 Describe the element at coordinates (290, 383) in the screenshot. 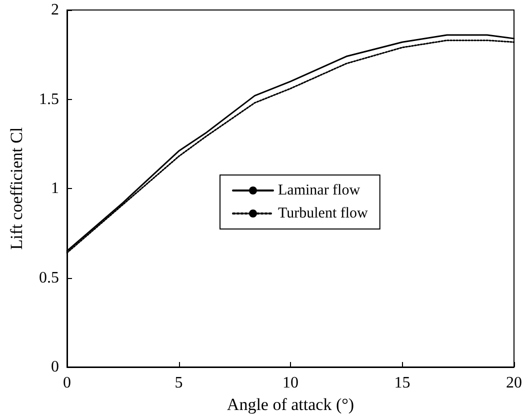

I see `x-tick-label: 10` at that location.